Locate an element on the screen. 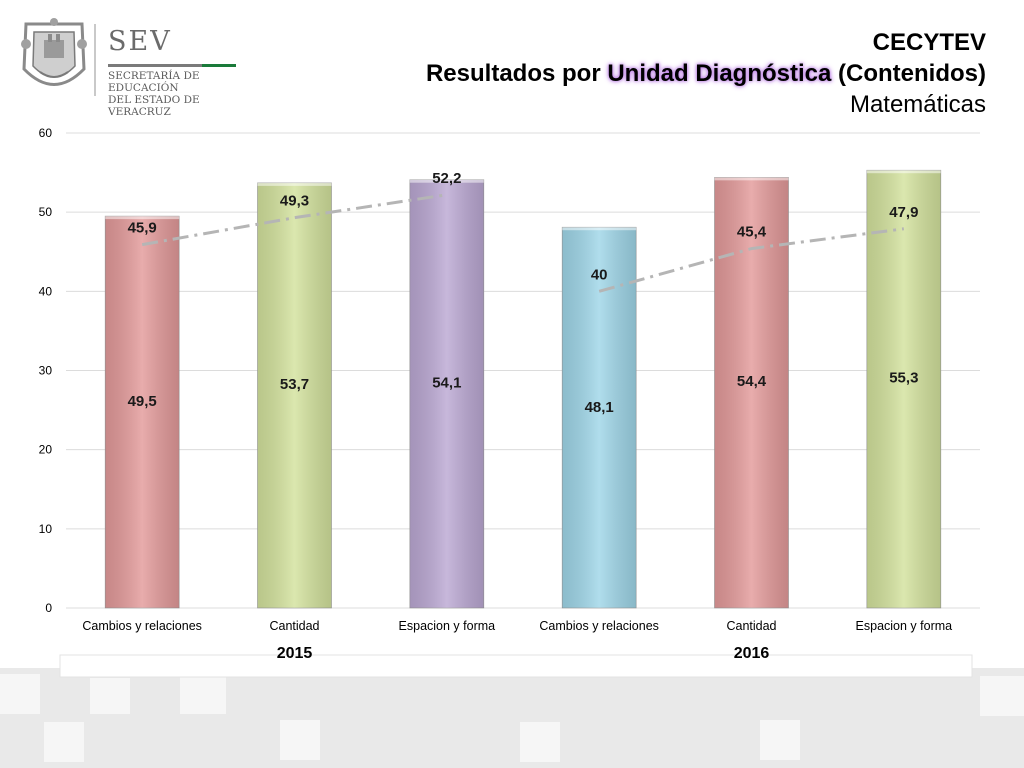 The image size is (1024, 768). title-line1: CECYTEV is located at coordinates (929, 42).